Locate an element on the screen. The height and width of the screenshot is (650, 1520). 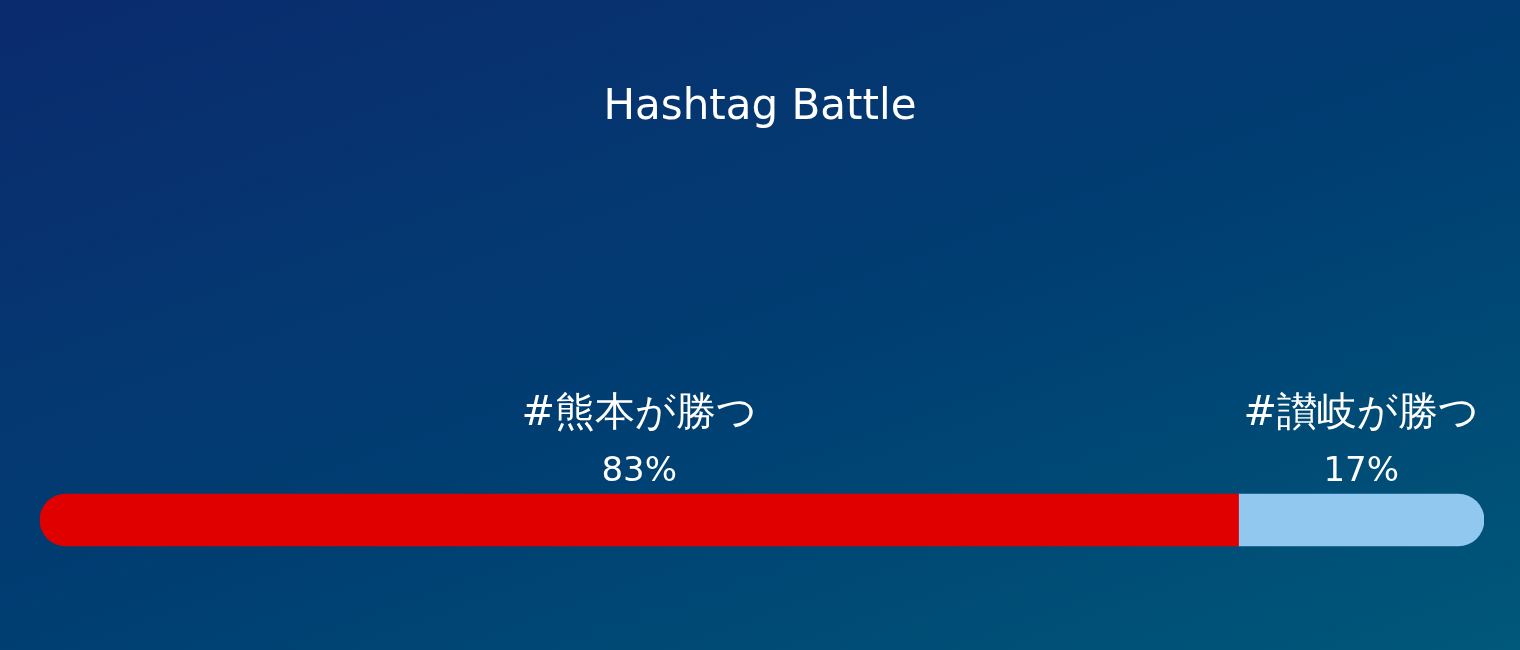
series-label: #讃岐が勝つ is located at coordinates (1361, 411).